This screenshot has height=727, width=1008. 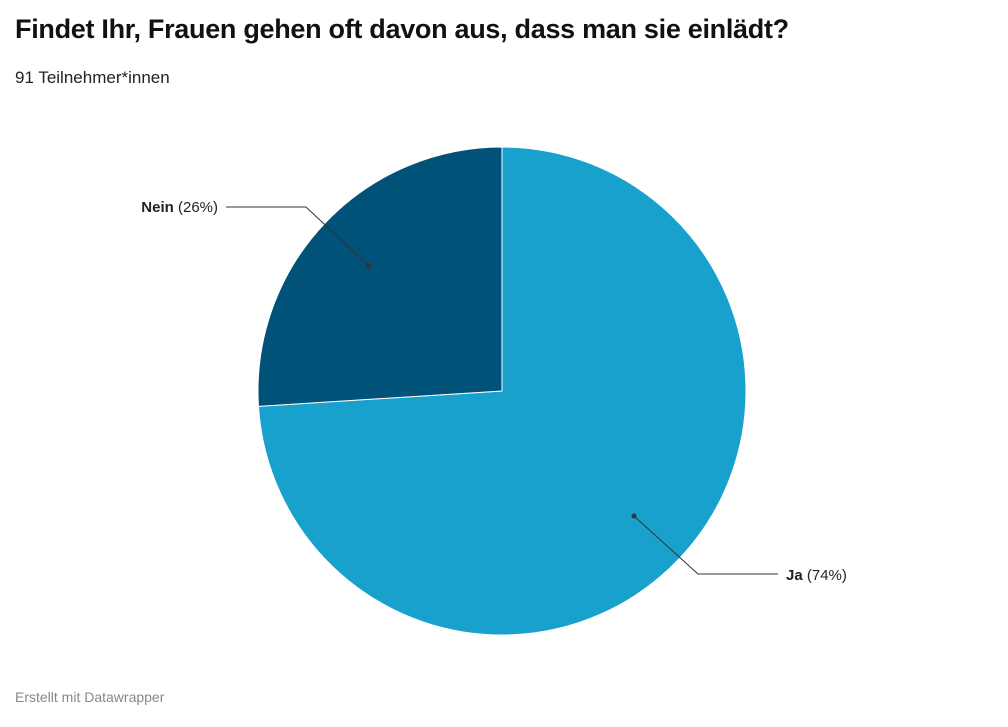 I want to click on chart-subtitle: 91 Teilnehmer*innen, so click(x=92, y=77).